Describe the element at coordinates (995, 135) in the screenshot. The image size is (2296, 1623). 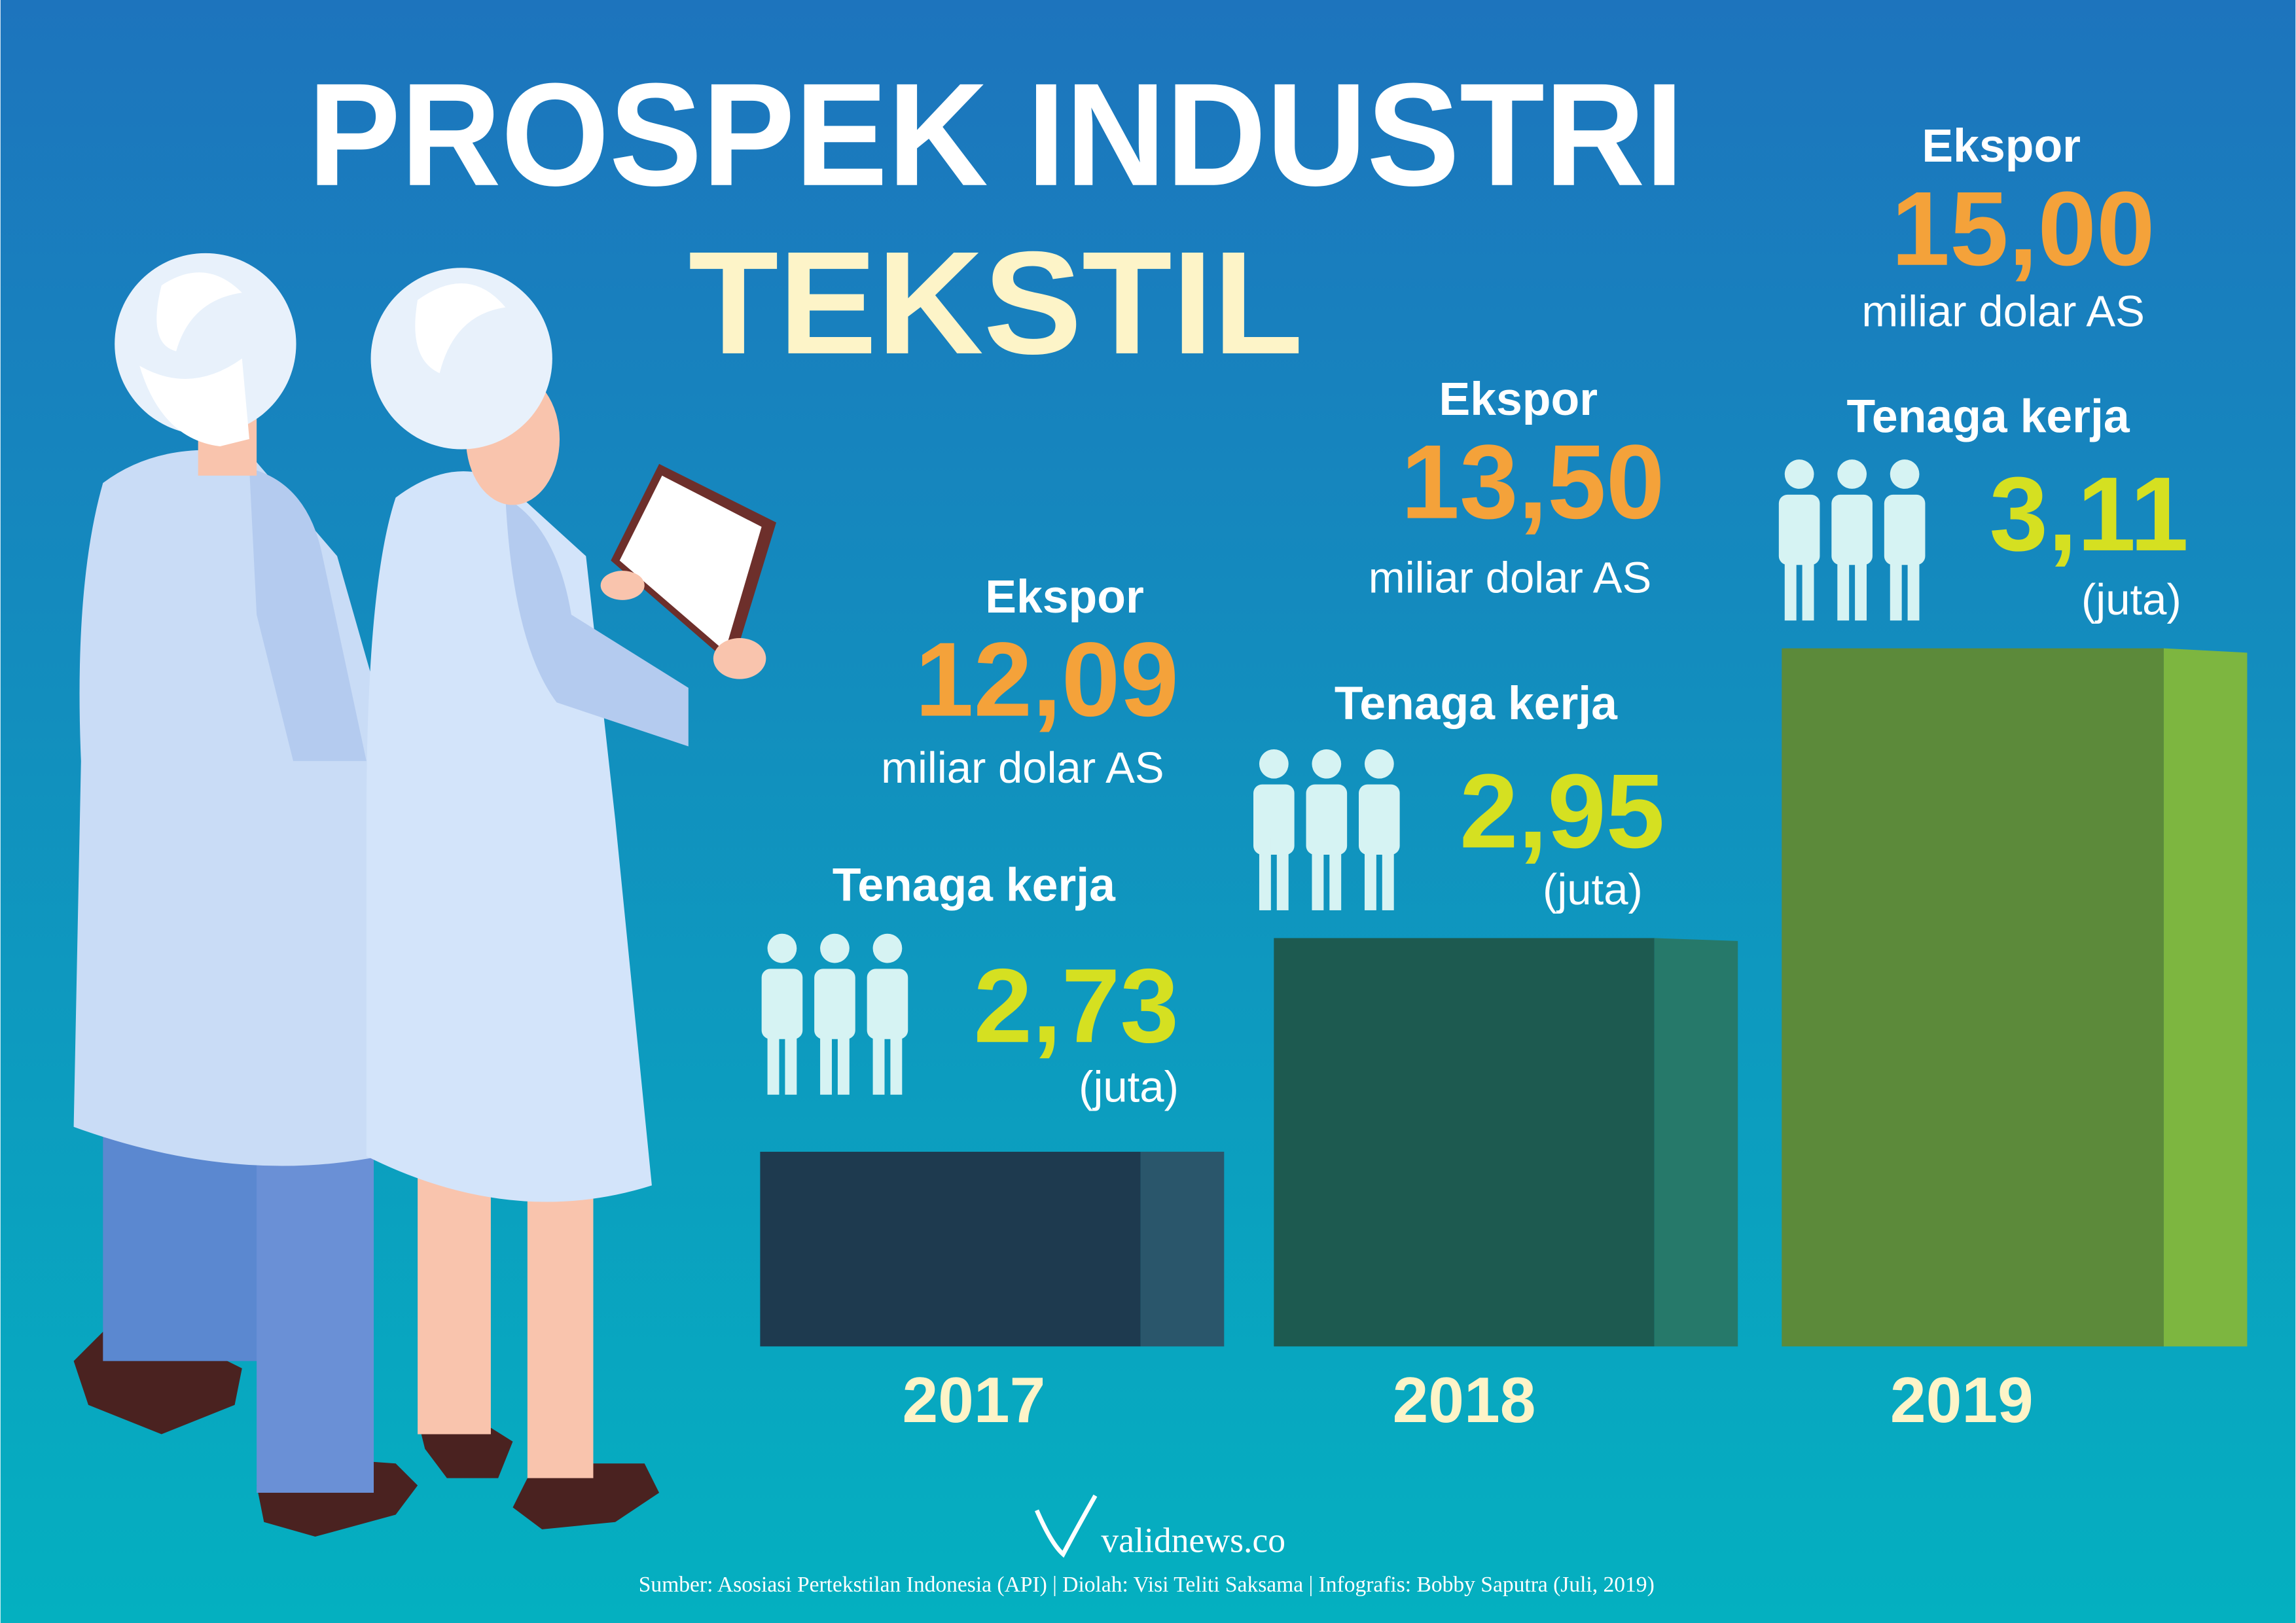
I see `title-line1: PROSPEK INDUSTRI` at that location.